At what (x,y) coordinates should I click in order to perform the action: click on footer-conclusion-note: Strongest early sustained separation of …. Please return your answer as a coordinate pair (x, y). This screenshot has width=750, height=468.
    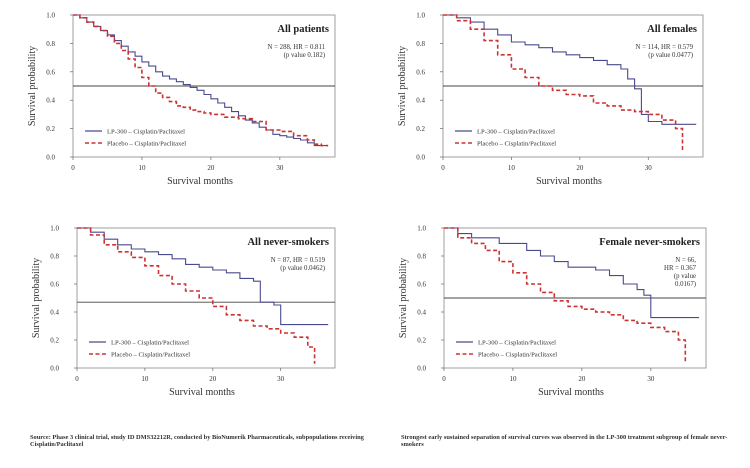
    Looking at the image, I should click on (564, 441).